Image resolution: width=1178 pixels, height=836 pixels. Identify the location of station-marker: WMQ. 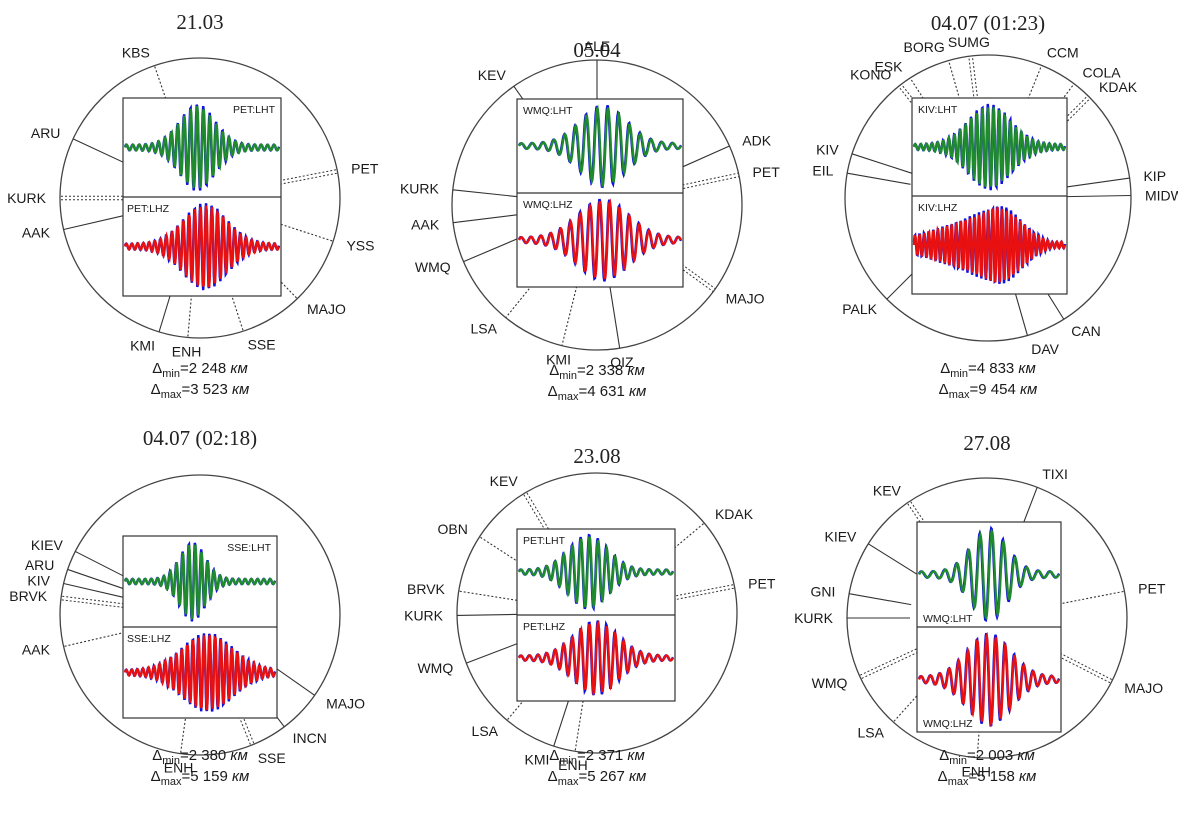
(865, 669).